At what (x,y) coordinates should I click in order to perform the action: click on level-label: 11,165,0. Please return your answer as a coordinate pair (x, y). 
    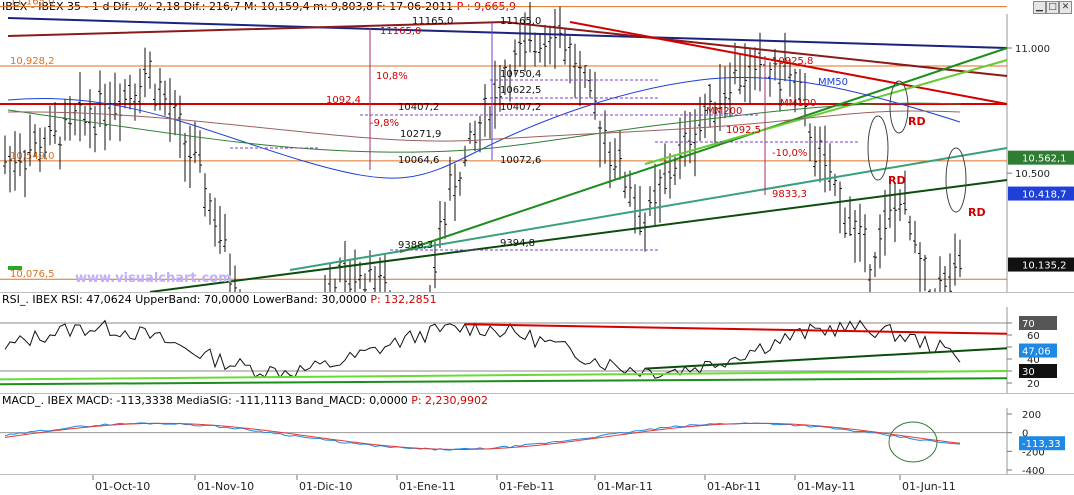
    Looking at the image, I should click on (32, 4).